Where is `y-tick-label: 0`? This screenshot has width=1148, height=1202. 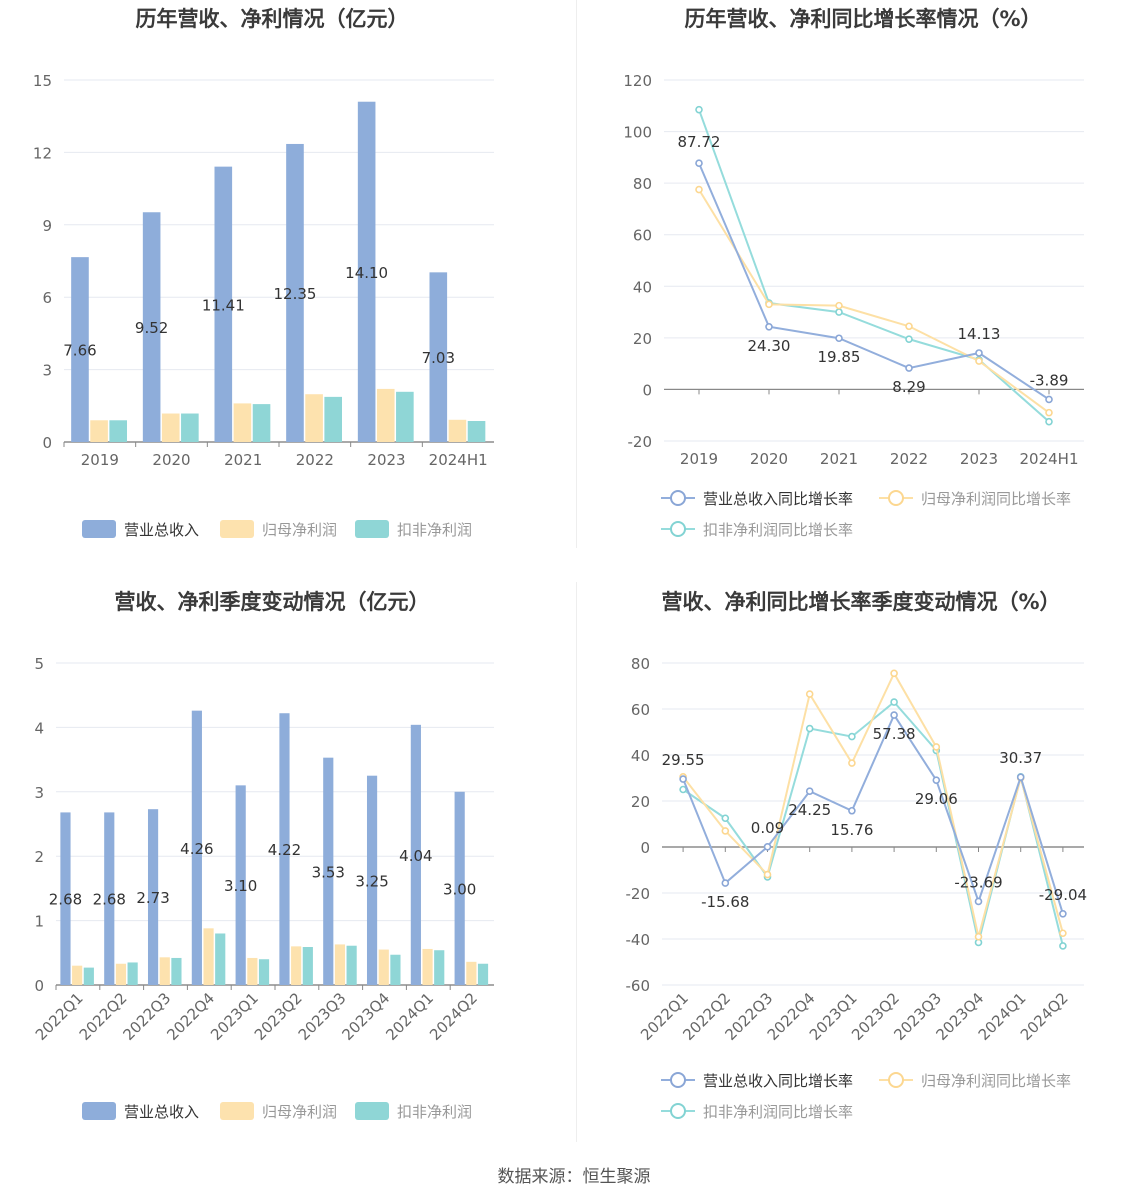 y-tick-label: 0 is located at coordinates (39, 986).